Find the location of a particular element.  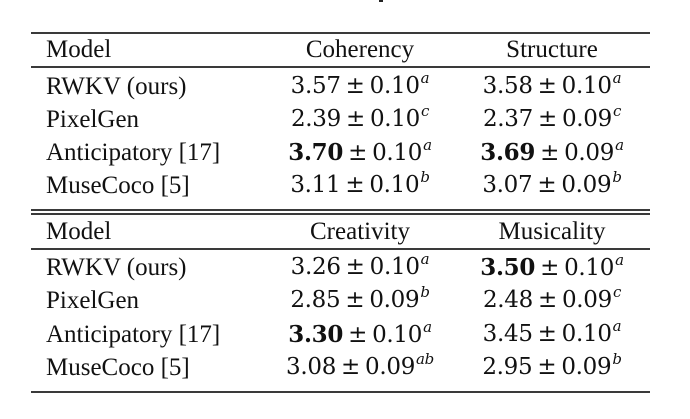

table-row: MuseCoco [5] 3.11 ±0.10b 3.07 ±0.09b is located at coordinates (340, 185).